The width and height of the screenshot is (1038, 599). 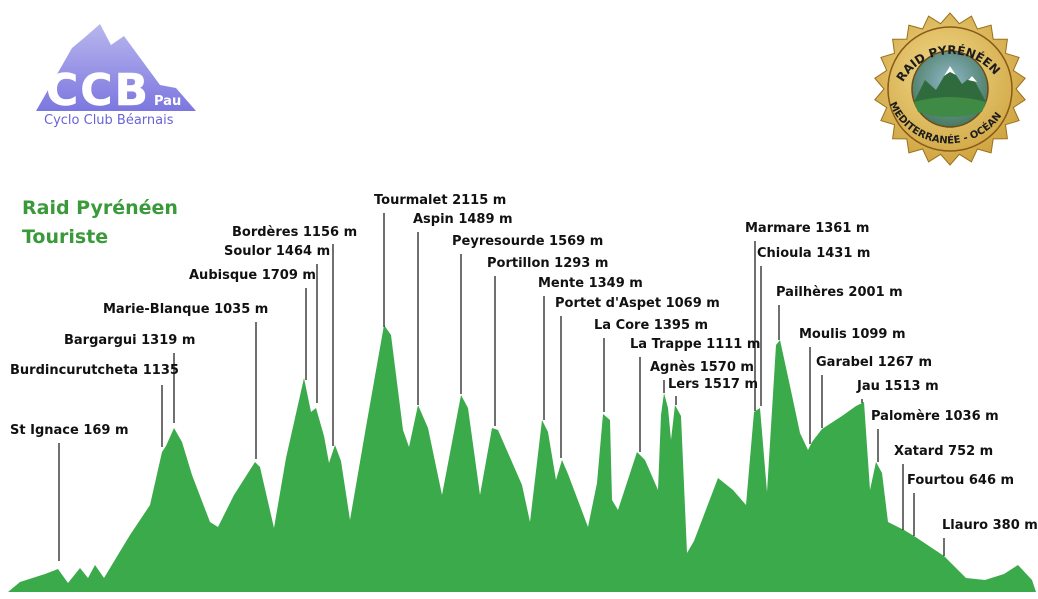 I want to click on seal-ring, so click(x=950, y=89).